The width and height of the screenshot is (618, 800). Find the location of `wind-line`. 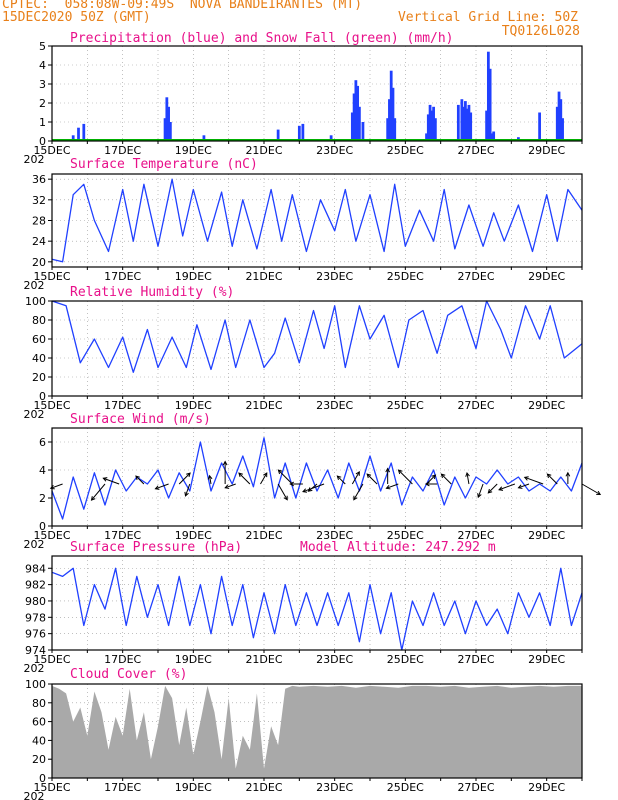

wind-line is located at coordinates (317, 478).